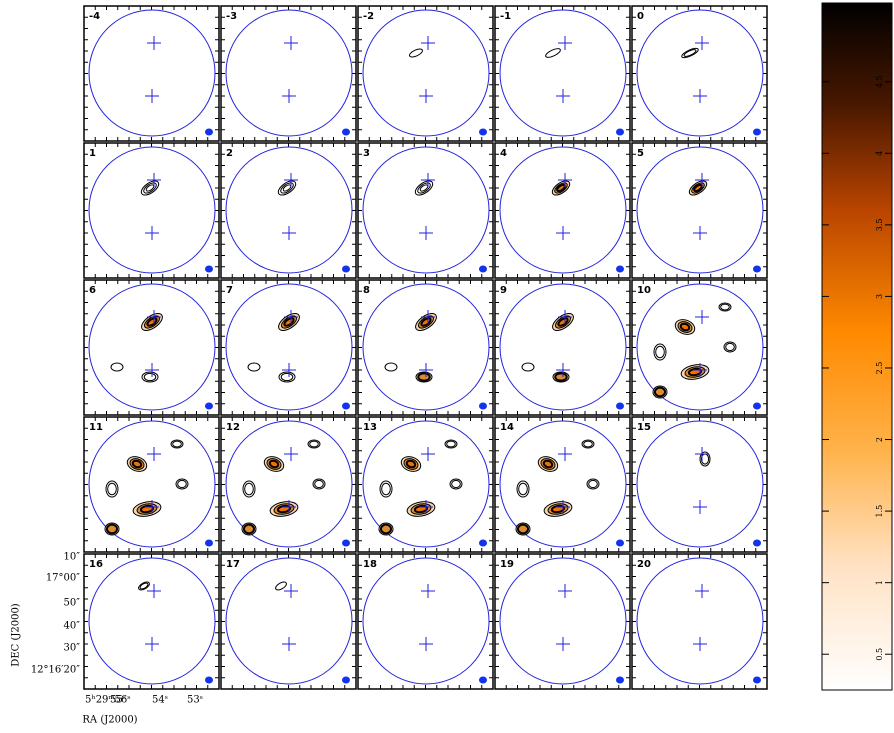 This screenshot has width=894, height=733. I want to click on channel-label: 13, so click(370, 427).